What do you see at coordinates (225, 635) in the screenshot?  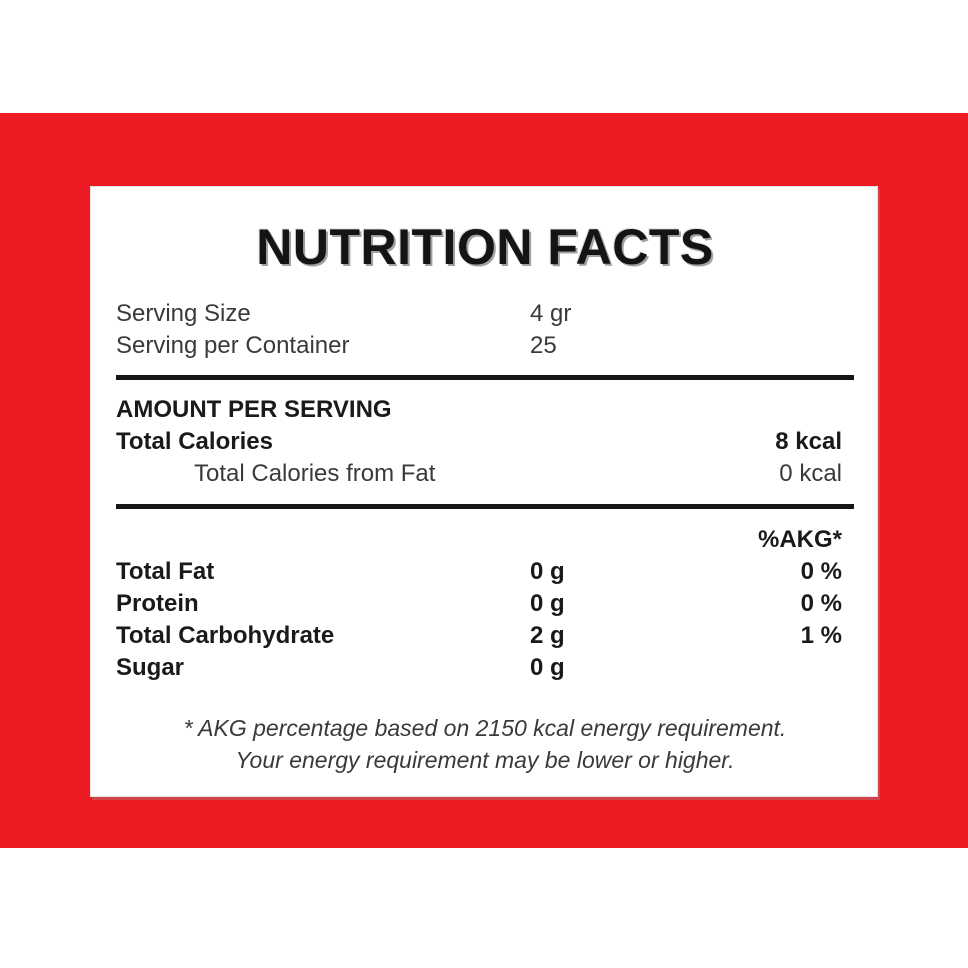 I see `total-carbohydrate-label: Total Carbohydrate` at bounding box center [225, 635].